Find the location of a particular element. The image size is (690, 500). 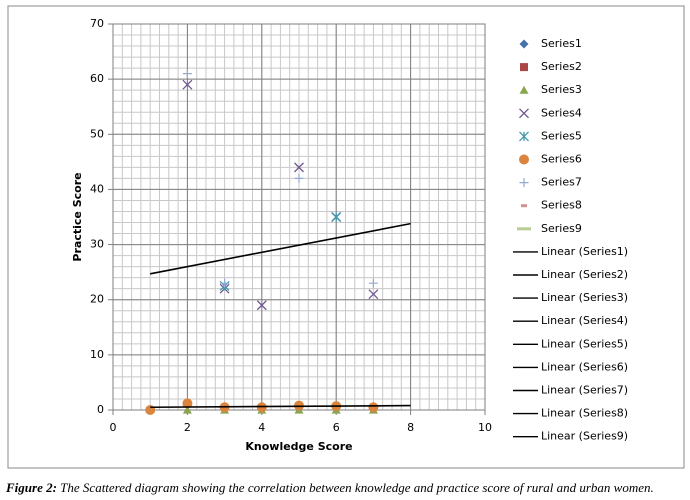

legend-label: Series2 is located at coordinates (561, 66).